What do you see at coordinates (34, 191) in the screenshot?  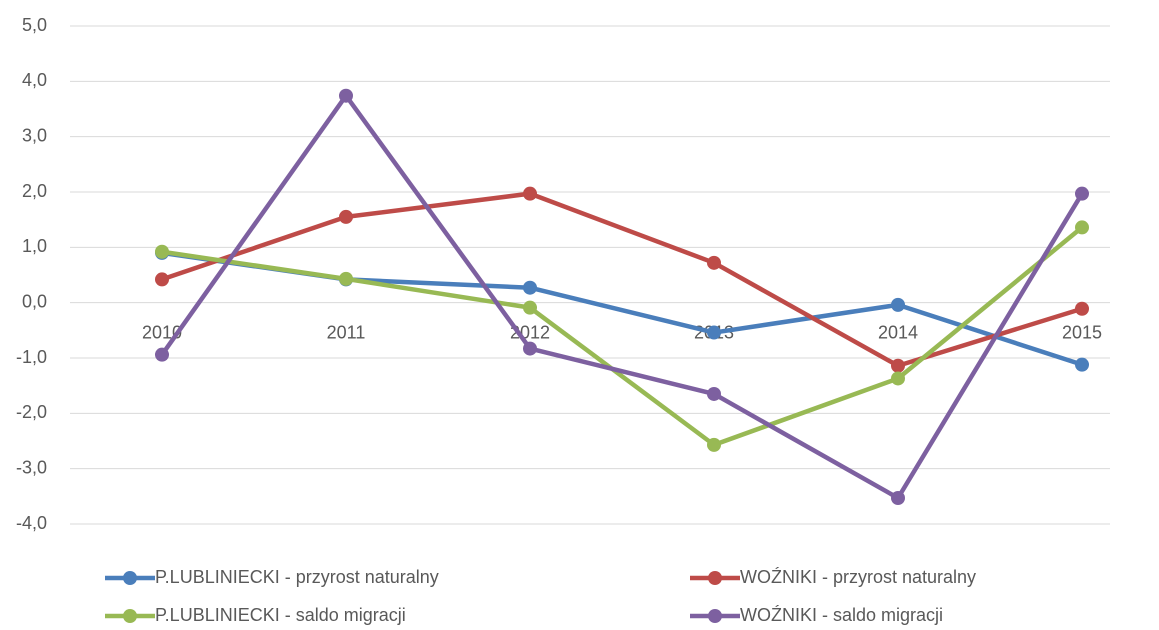 I see `y-tick-label: 2,0` at bounding box center [34, 191].